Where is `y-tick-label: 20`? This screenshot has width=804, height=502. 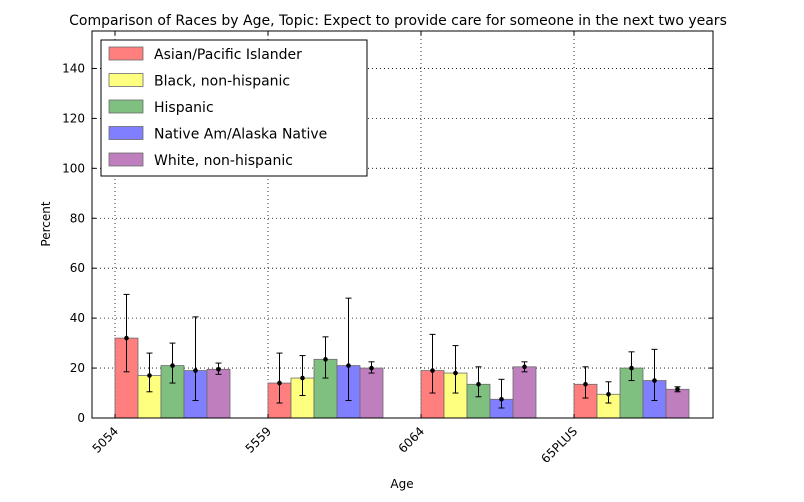 y-tick-label: 20 is located at coordinates (77, 368).